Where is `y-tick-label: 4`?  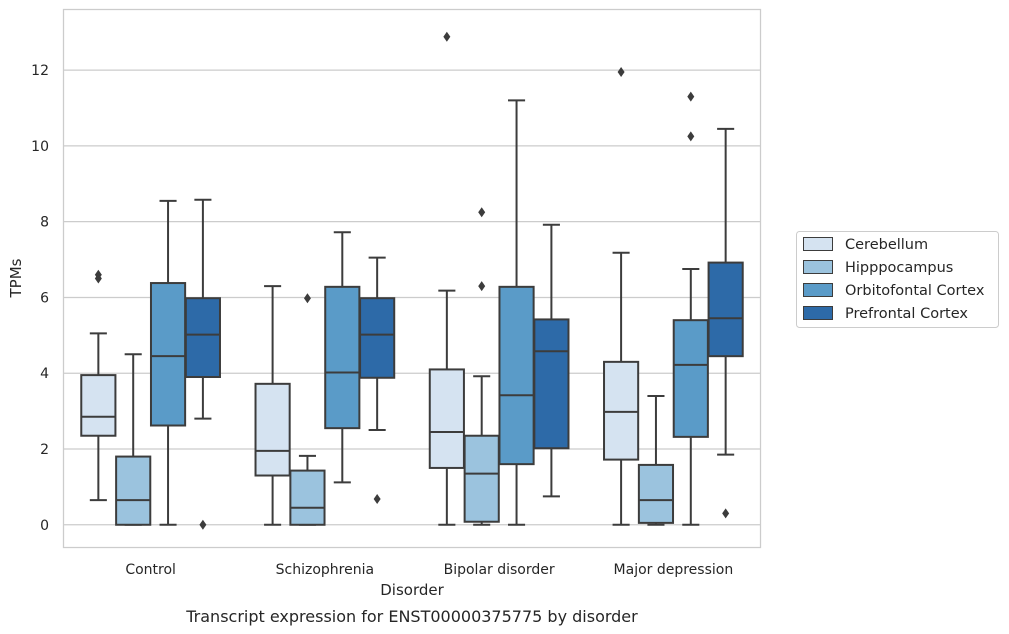
y-tick-label: 4 is located at coordinates (44, 374).